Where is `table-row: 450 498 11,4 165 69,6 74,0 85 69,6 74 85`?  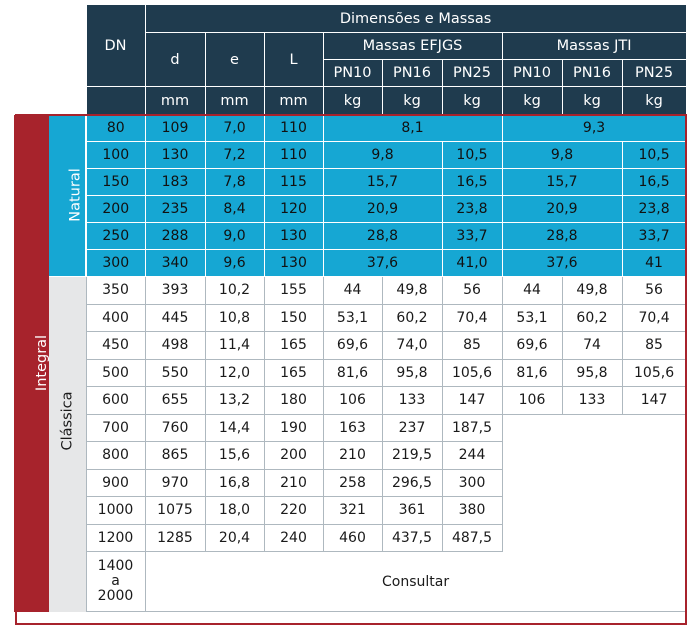 table-row: 450 498 11,4 165 69,6 74,0 85 69,6 74 85 is located at coordinates (350, 345).